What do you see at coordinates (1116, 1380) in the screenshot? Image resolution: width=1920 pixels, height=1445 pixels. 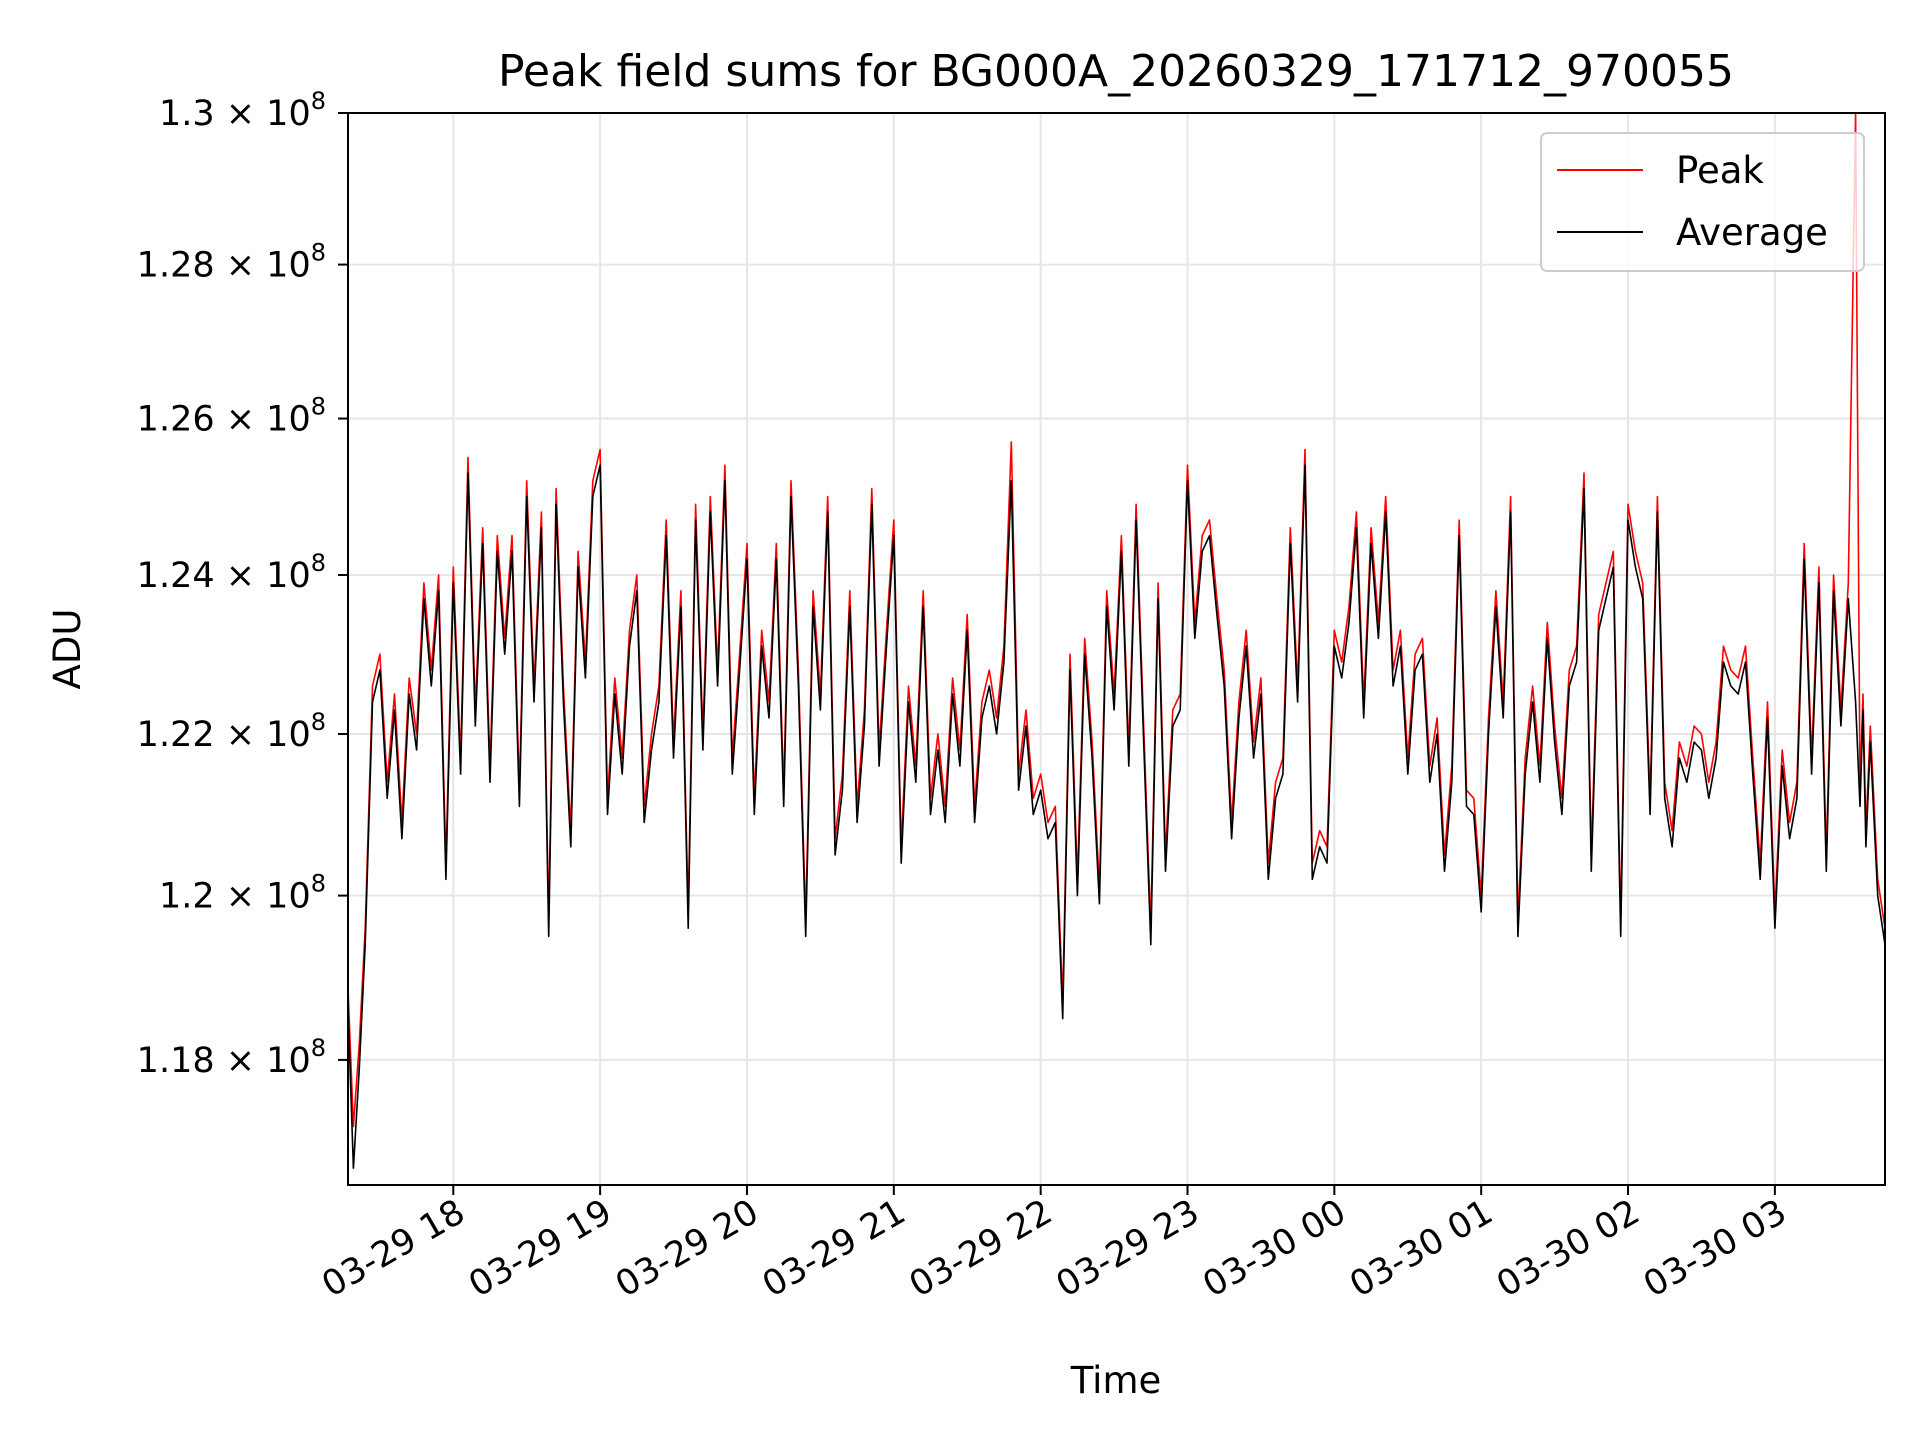 I see `x-axis-label: Time` at bounding box center [1116, 1380].